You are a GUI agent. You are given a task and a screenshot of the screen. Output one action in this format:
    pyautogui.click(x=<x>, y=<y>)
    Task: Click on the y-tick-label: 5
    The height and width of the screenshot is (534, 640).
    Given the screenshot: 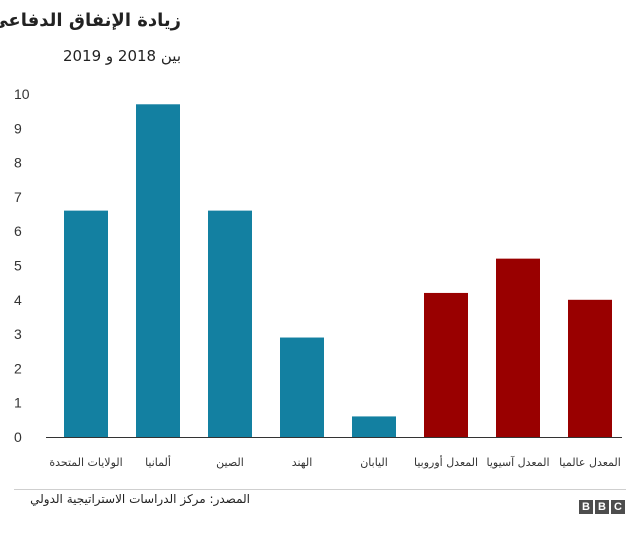 What is the action you would take?
    pyautogui.click(x=18, y=266)
    